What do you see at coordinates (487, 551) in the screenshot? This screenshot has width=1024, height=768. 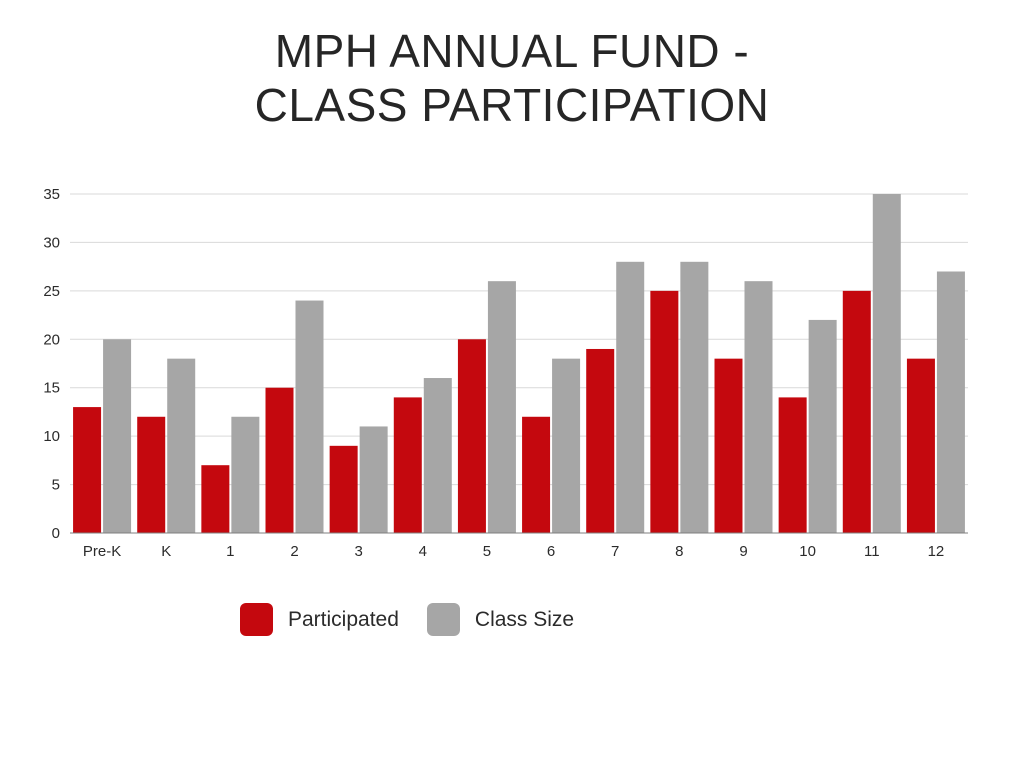 I see `x-tick-label: 5` at bounding box center [487, 551].